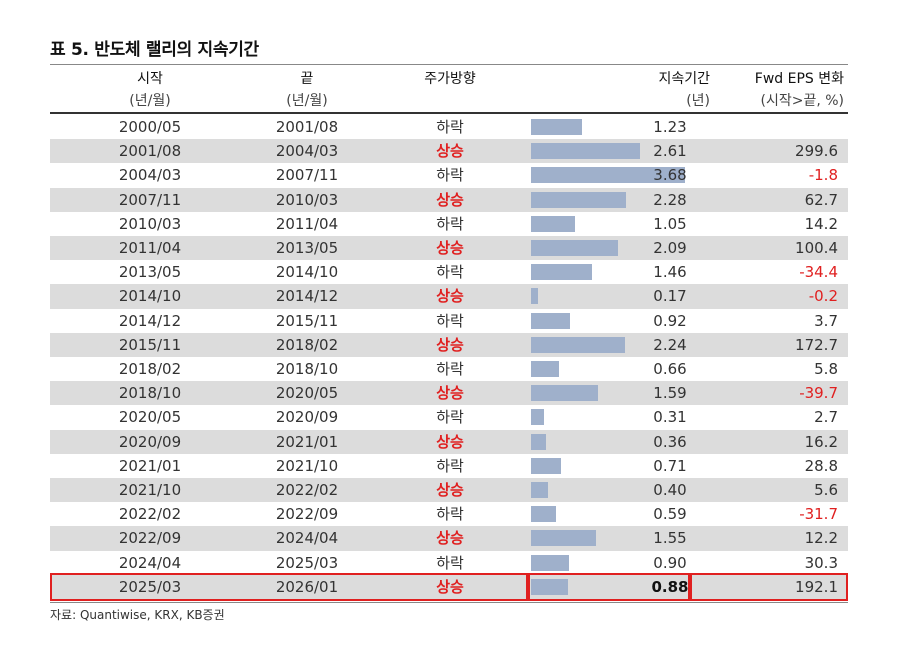 The image size is (900, 664). I want to click on highlight-box-left, so click(289, 586).